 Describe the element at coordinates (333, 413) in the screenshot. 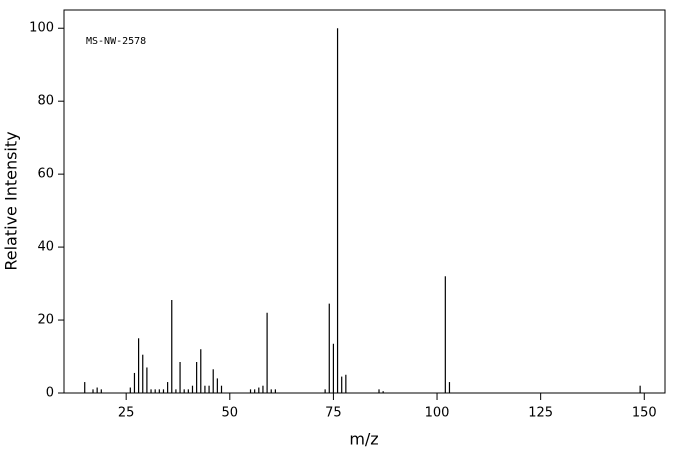

I see `x-tick-label: 75` at that location.